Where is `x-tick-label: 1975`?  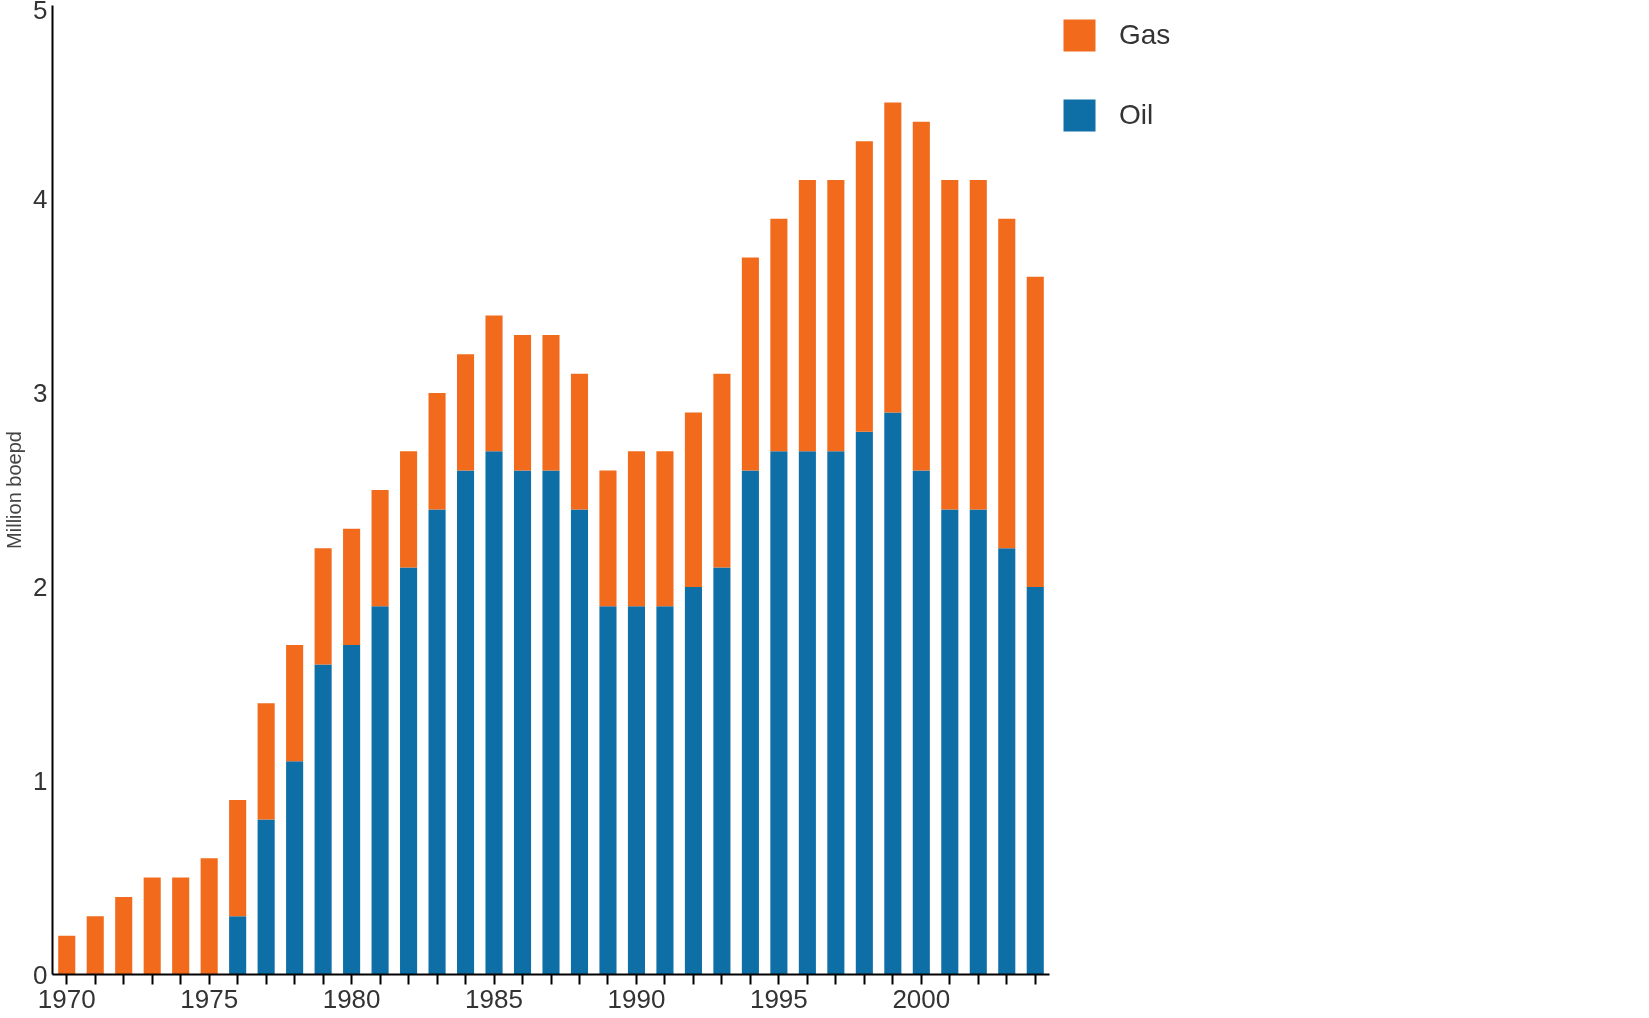 x-tick-label: 1975 is located at coordinates (209, 998).